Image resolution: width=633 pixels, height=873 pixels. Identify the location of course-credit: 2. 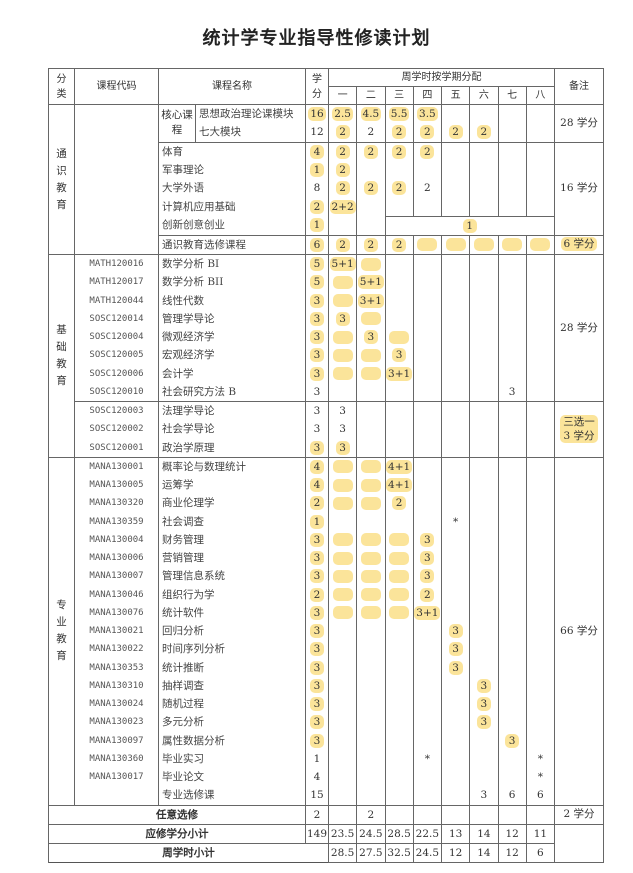
(317, 503).